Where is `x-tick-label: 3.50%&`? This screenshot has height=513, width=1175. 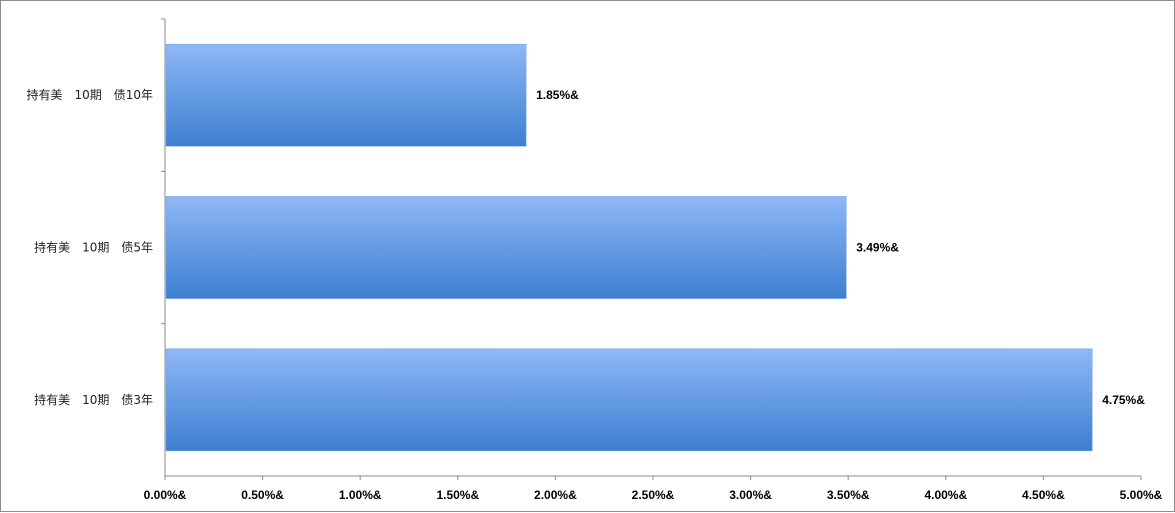 x-tick-label: 3.50%& is located at coordinates (848, 495).